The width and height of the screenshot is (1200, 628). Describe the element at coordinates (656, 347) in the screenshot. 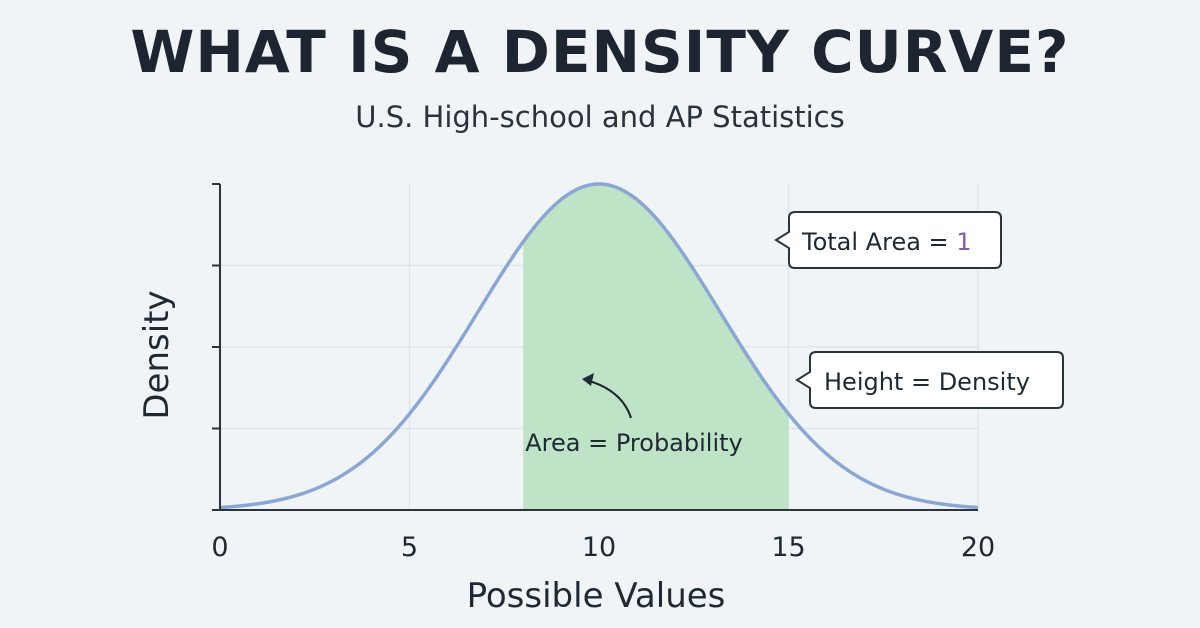

I see `shaded-probability-region` at that location.